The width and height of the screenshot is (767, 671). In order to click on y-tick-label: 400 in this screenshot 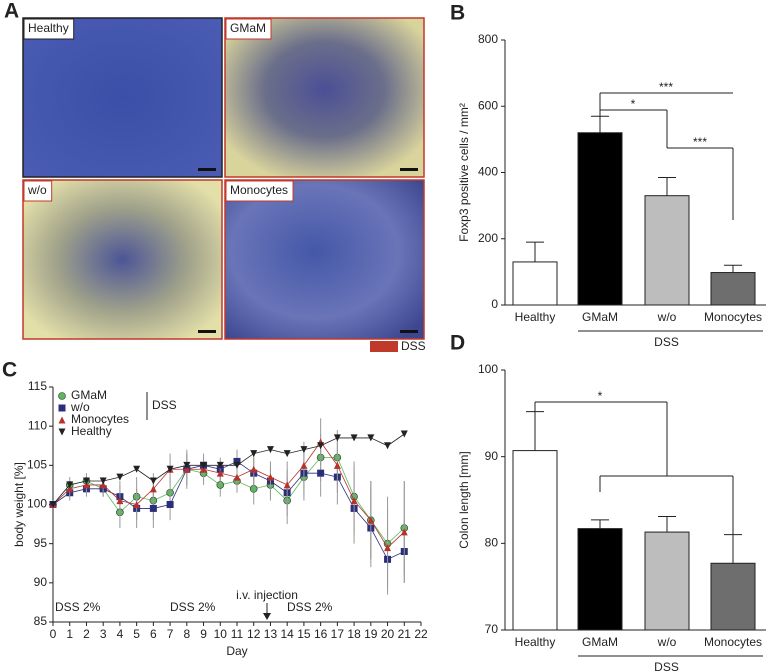, I will do `click(488, 172)`.